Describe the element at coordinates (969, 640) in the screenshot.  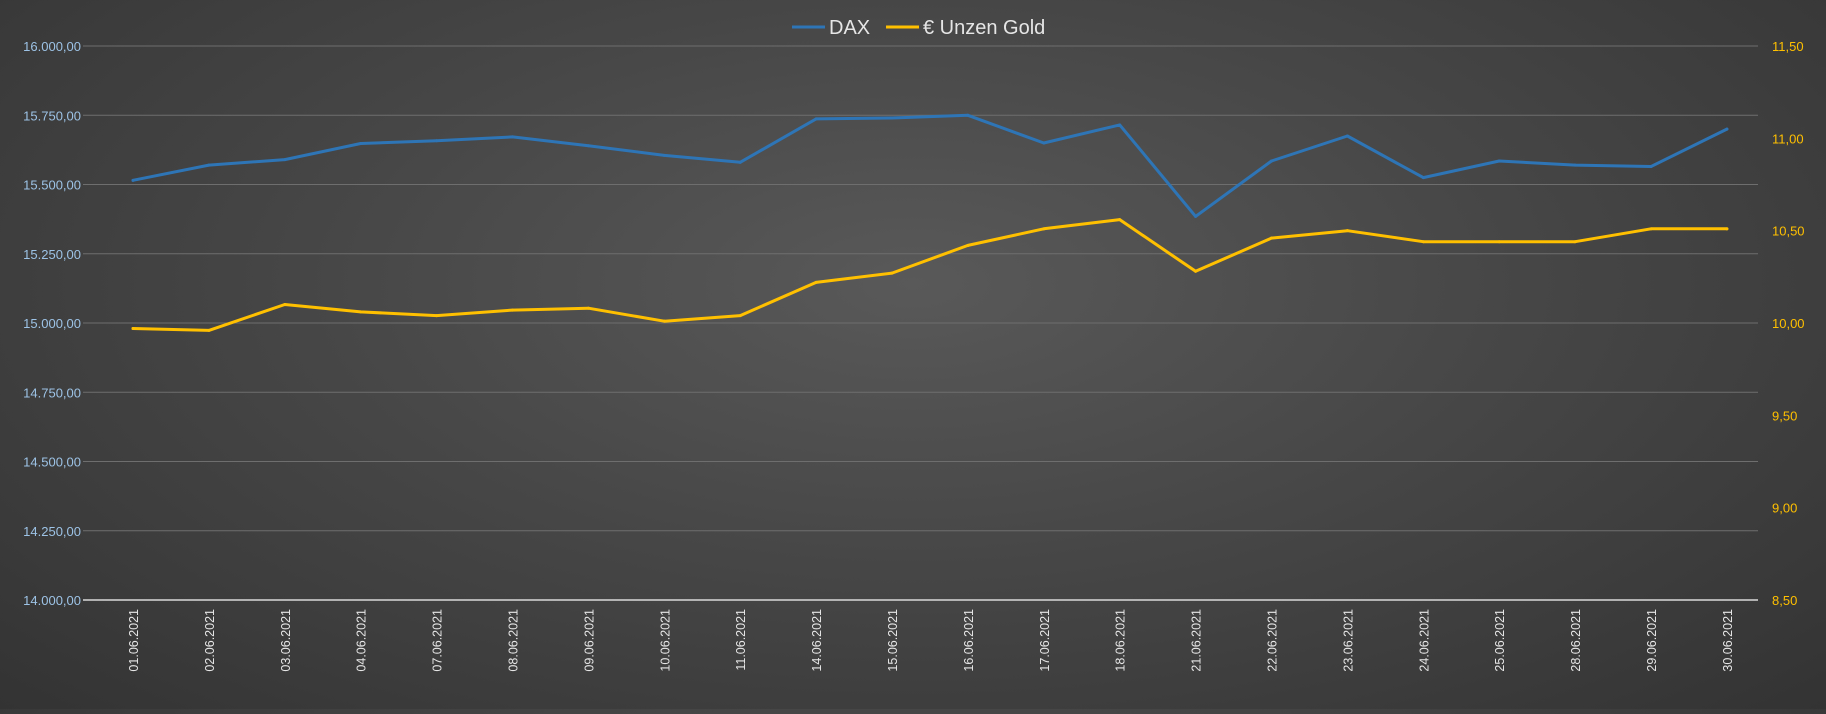
I see `x-axis-tick-label: 16.06.2021` at that location.